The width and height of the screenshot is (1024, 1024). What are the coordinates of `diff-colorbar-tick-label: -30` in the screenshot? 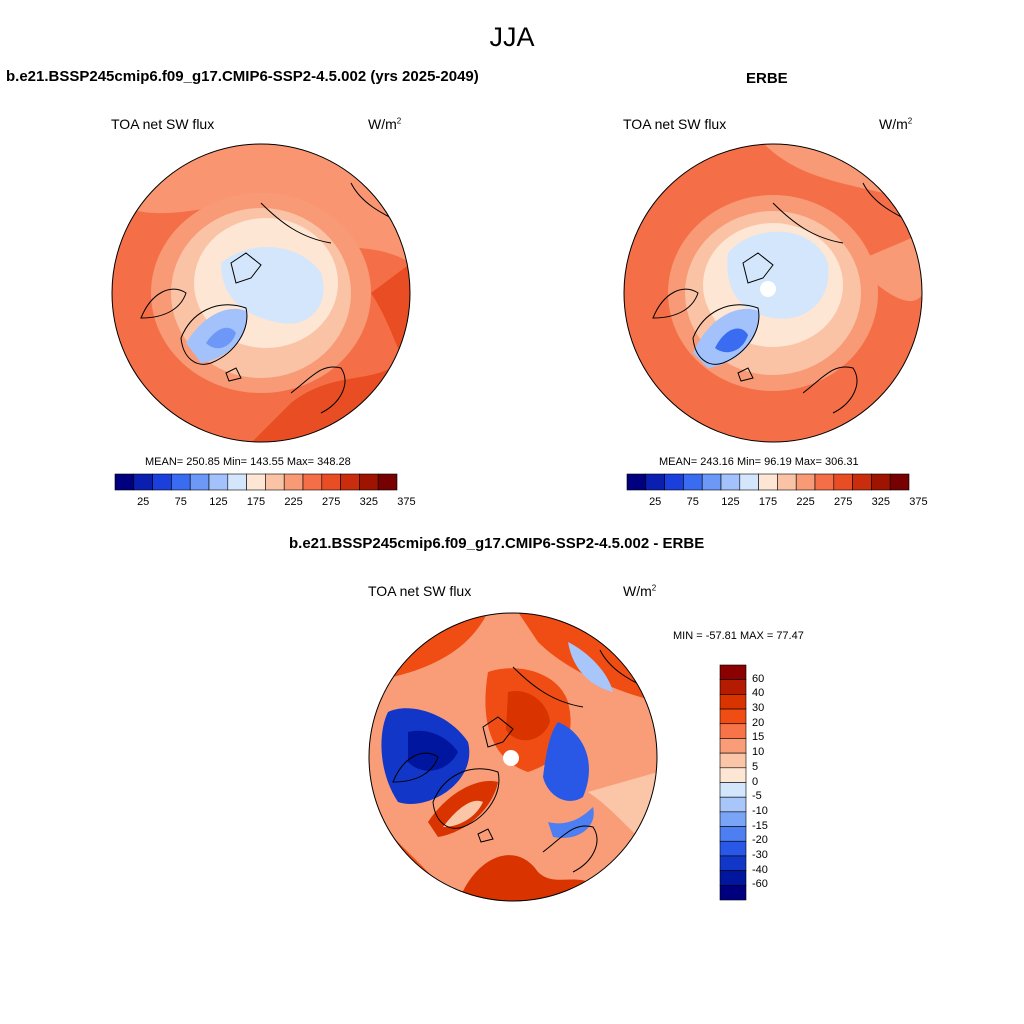 It's located at (760, 854).